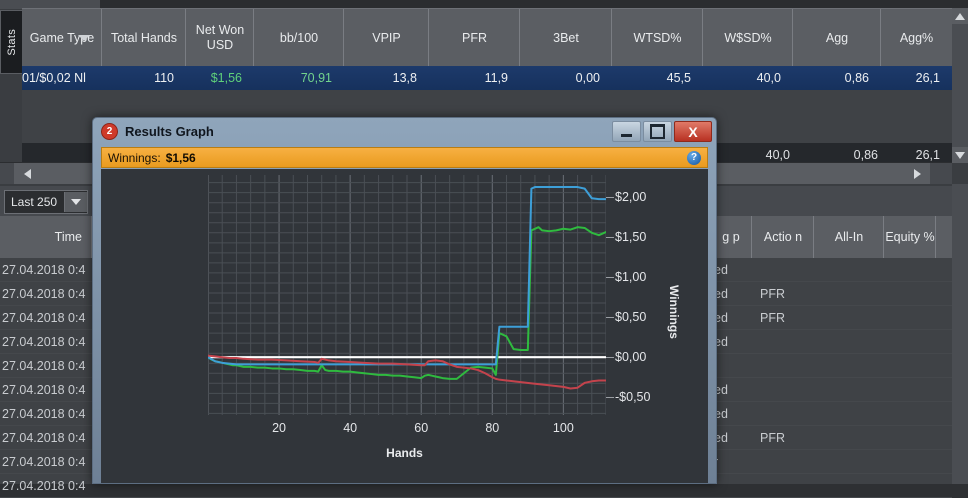 The image size is (968, 498). What do you see at coordinates (404, 131) in the screenshot?
I see `dialog-title-bar: 2 Results Graph X` at bounding box center [404, 131].